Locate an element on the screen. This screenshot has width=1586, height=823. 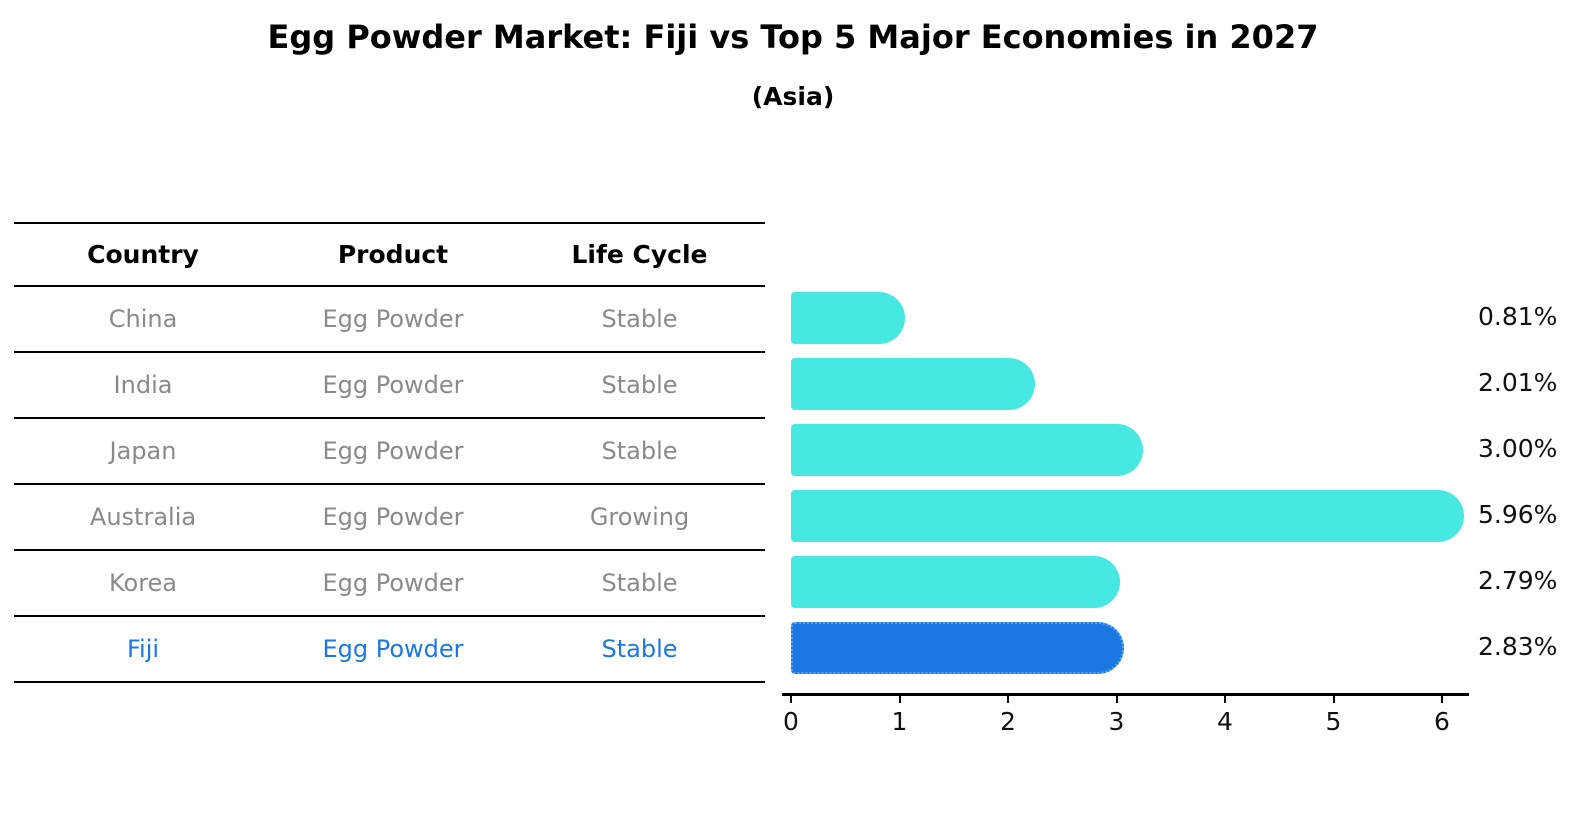
bar-japan is located at coordinates (967, 450).